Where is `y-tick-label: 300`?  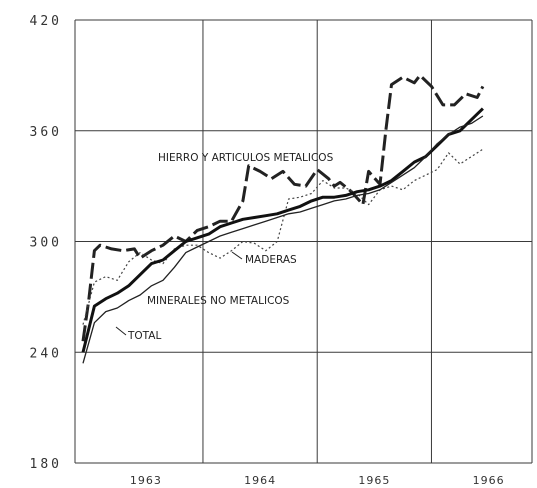 y-tick-label: 300 is located at coordinates (46, 243).